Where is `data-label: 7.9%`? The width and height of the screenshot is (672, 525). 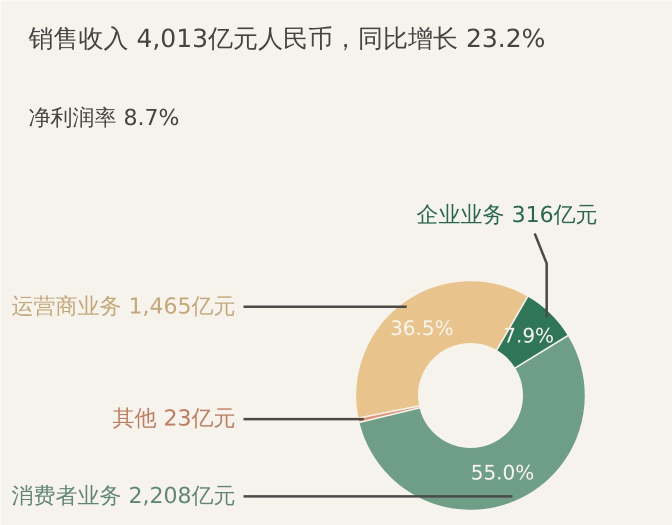 data-label: 7.9% is located at coordinates (528, 336).